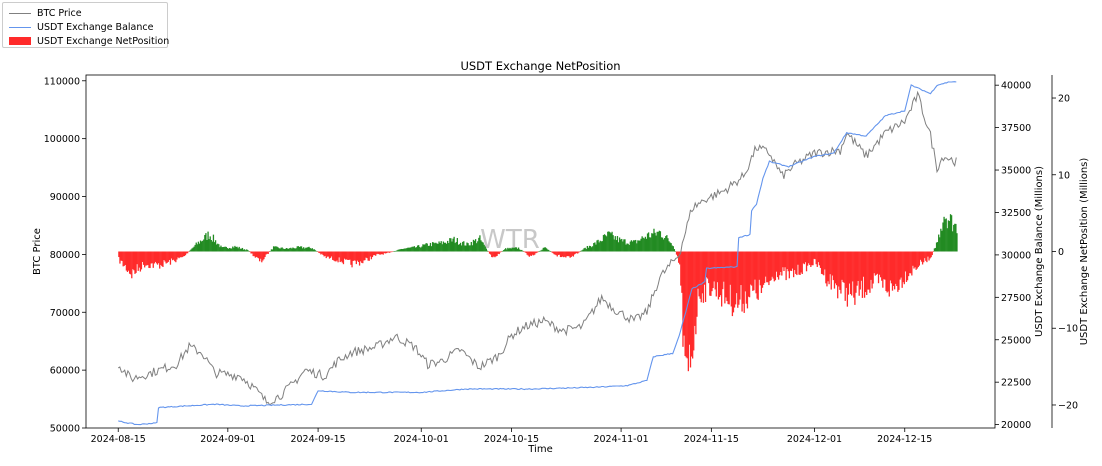 The width and height of the screenshot is (1102, 466). What do you see at coordinates (1084, 252) in the screenshot?
I see `y-axis-label-netposition: USDT Exchange NetPosition (Millions)` at bounding box center [1084, 252].